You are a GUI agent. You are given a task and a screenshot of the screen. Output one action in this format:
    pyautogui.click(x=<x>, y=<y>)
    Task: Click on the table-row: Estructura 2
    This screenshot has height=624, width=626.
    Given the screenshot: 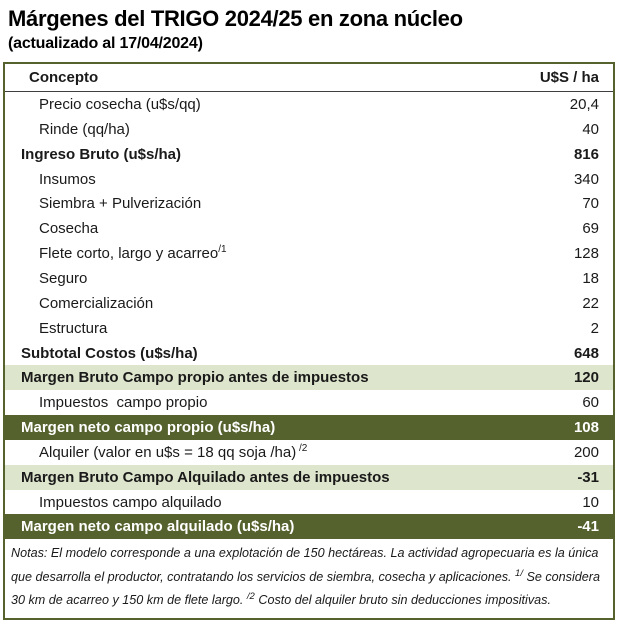 What is the action you would take?
    pyautogui.click(x=309, y=328)
    